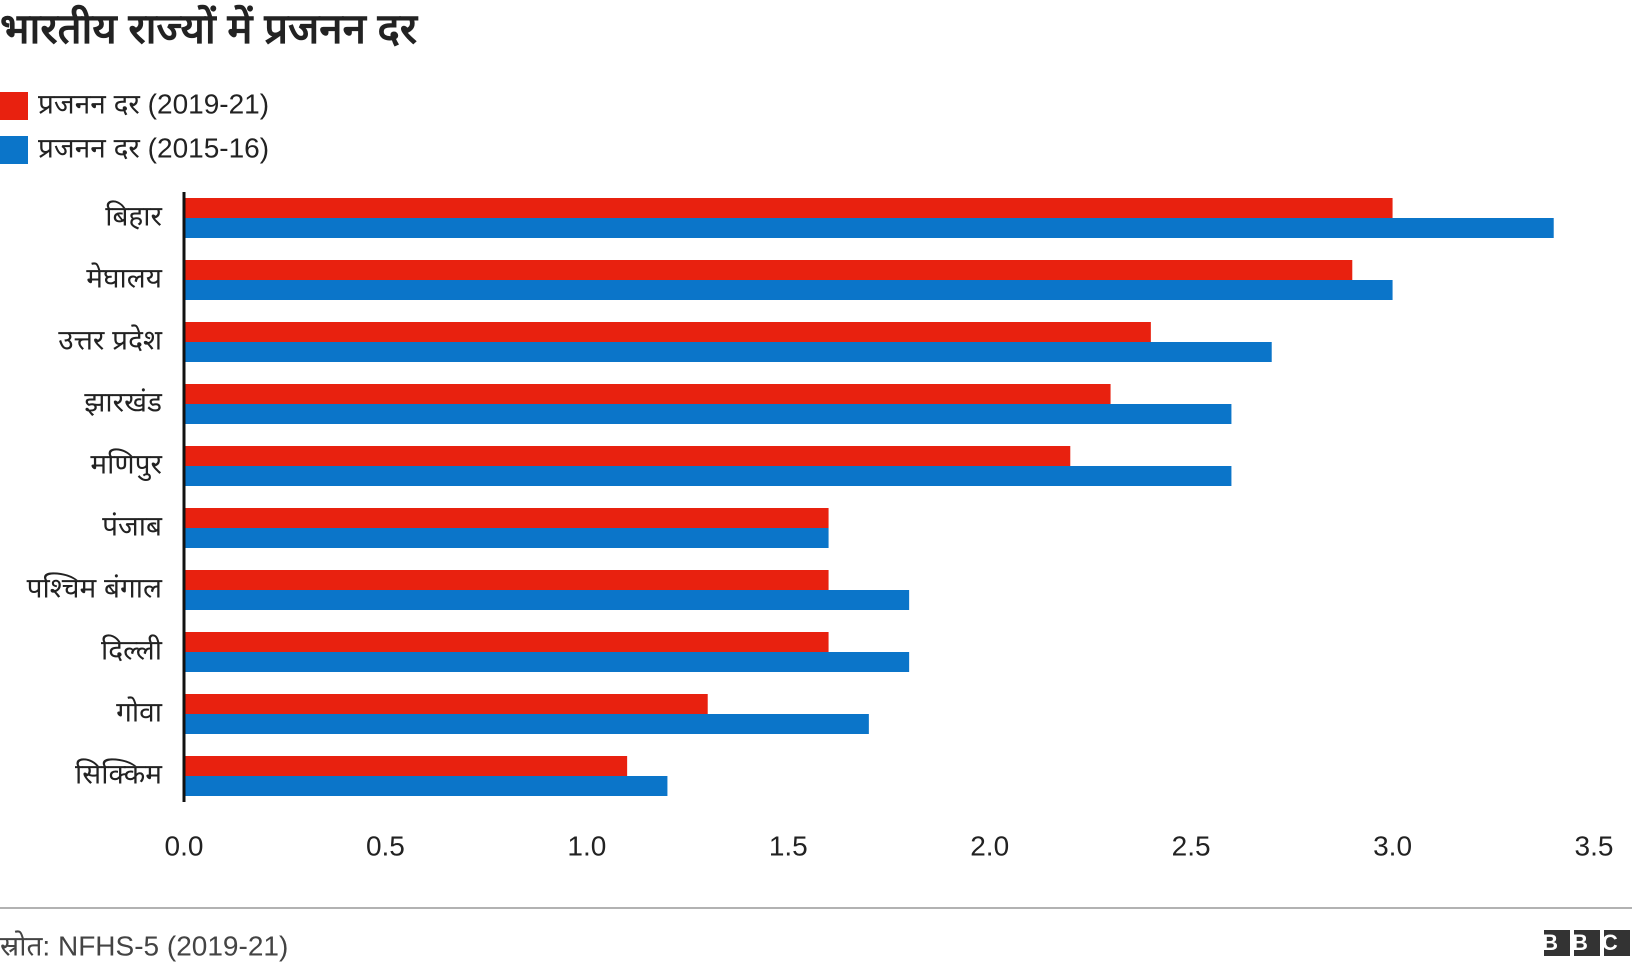 This screenshot has height=976, width=1632. What do you see at coordinates (110, 339) in the screenshot?
I see `y-tick-label: उत्तर प्रदेश` at bounding box center [110, 339].